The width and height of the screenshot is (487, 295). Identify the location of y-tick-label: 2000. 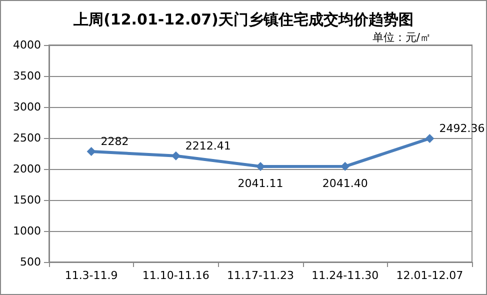
(27, 169).